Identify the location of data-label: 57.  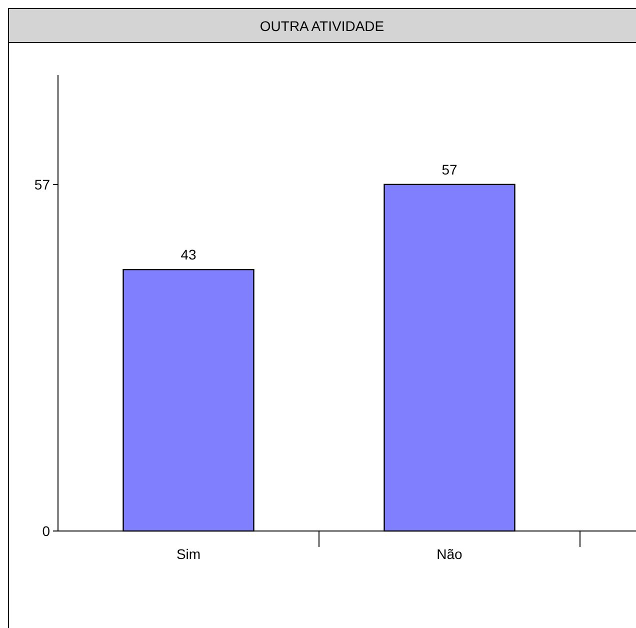
(450, 169).